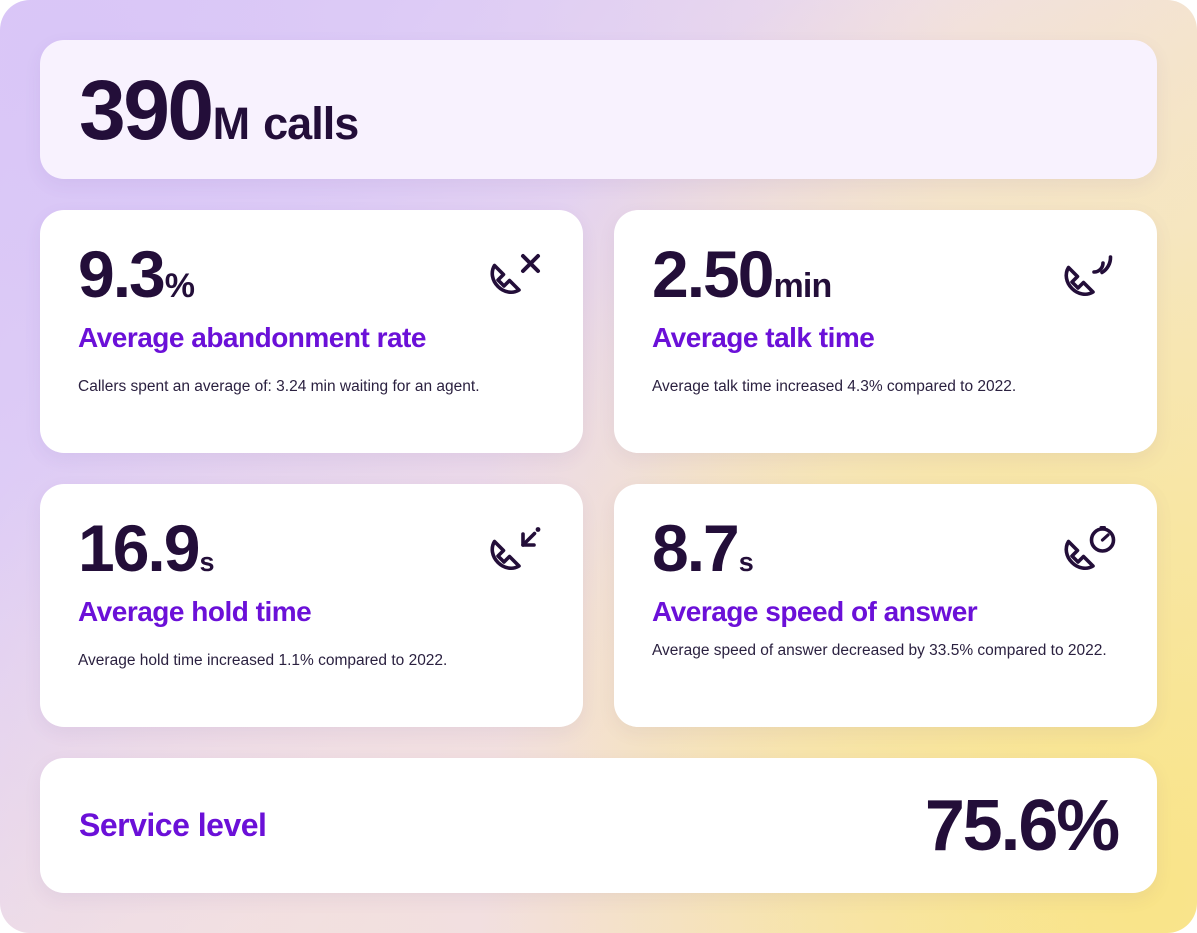  Describe the element at coordinates (122, 274) in the screenshot. I see `metric-number: 9.3` at that location.